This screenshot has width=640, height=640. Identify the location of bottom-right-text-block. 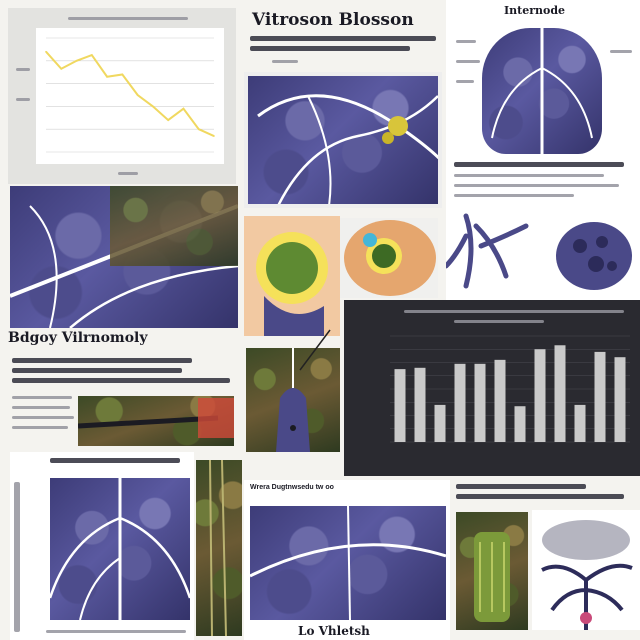
(546, 494).